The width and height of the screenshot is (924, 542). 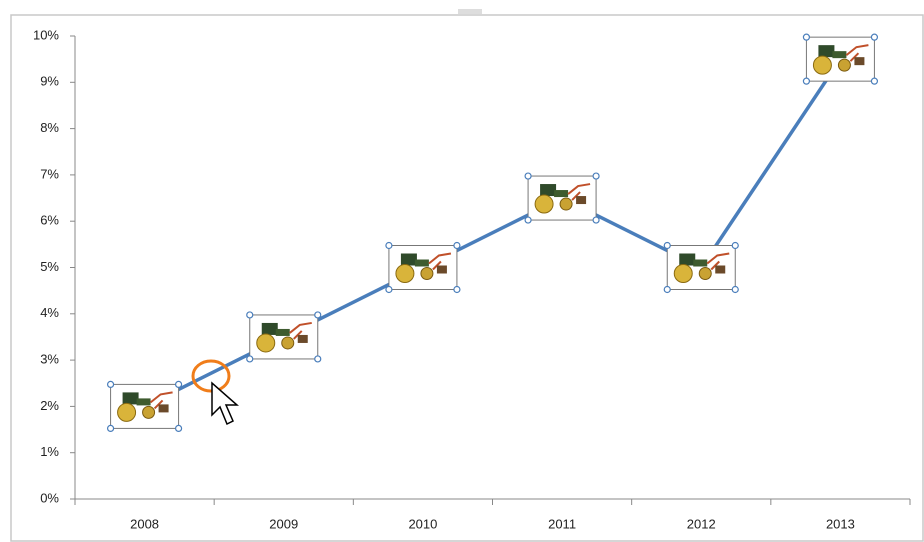 I want to click on y-tick-label: 5%, so click(x=49, y=266).